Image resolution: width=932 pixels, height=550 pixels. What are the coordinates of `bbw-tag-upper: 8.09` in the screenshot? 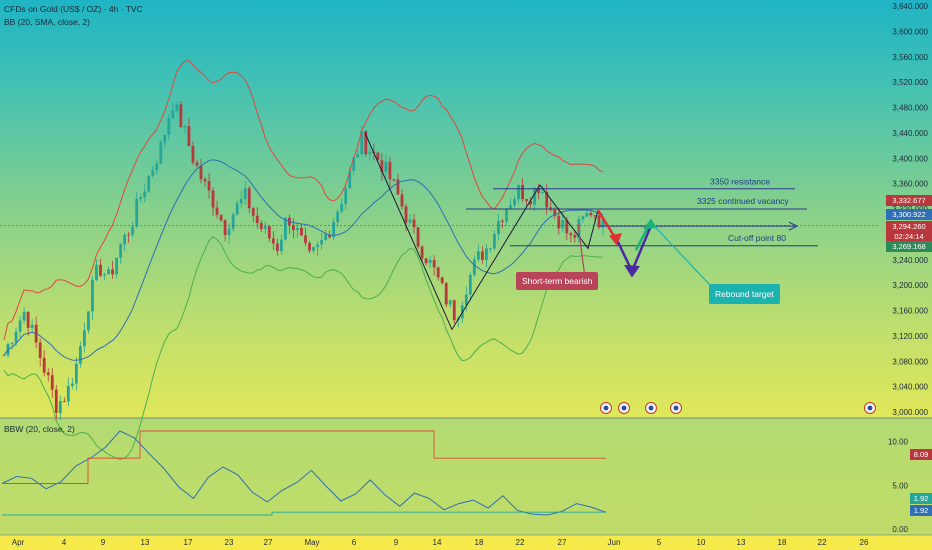 It's located at (921, 454).